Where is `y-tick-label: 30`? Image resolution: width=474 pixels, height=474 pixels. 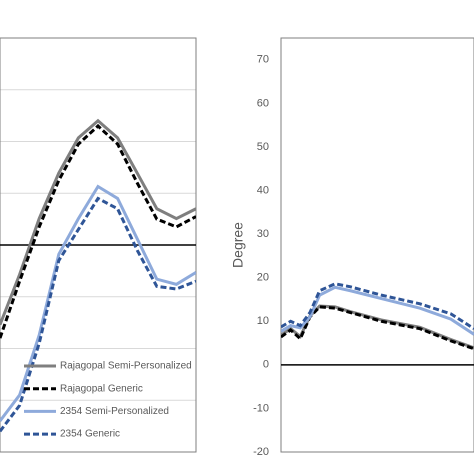 y-tick-label: 30 is located at coordinates (263, 234).